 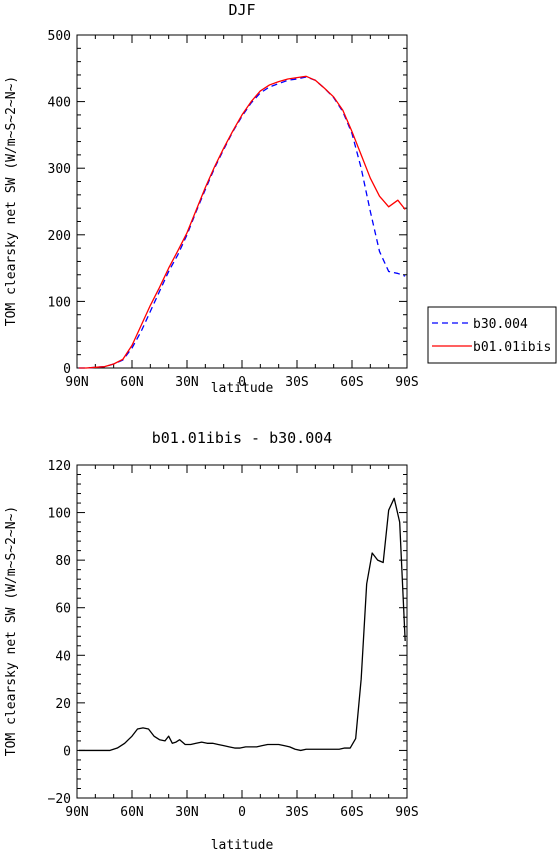 I want to click on bottom-x-tick-label: 60N, so click(x=131, y=812).